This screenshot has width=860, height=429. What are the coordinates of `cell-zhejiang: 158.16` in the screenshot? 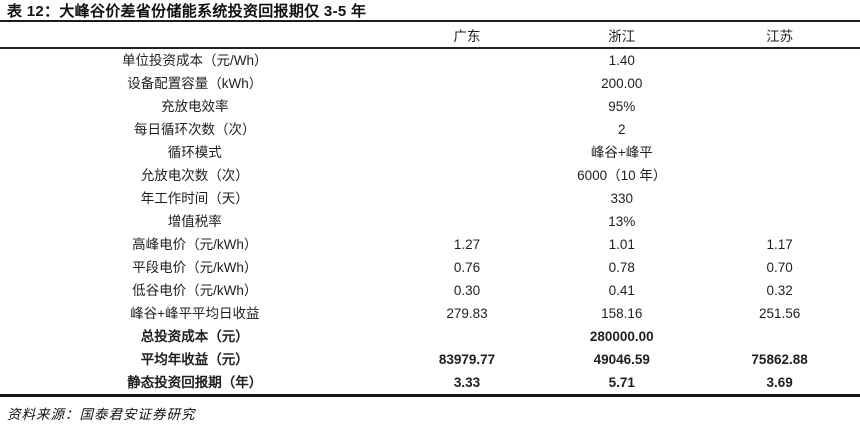 It's located at (622, 313).